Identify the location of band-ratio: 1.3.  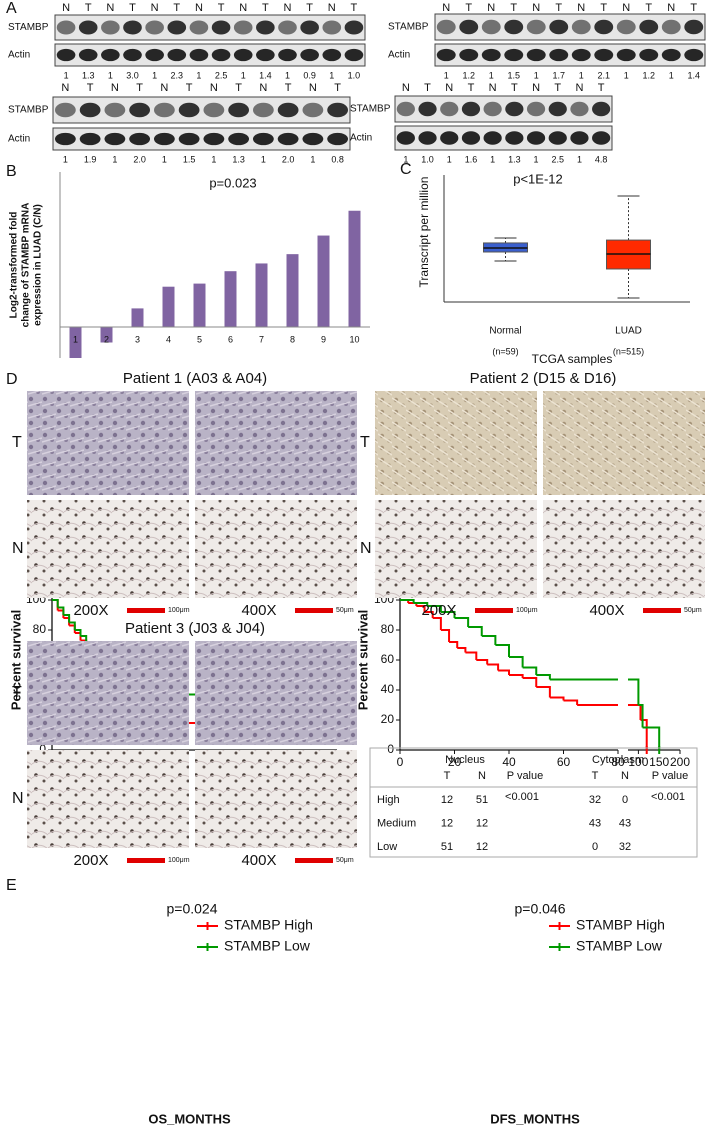
(88, 75).